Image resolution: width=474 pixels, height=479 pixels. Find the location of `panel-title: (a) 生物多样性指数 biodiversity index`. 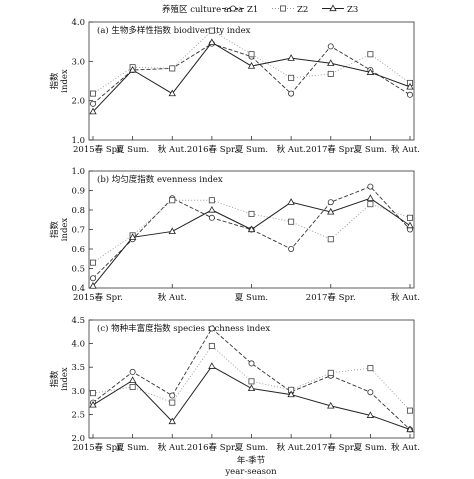

panel-title: (a) 生物多样性指数 biodiversity index is located at coordinates (174, 30).